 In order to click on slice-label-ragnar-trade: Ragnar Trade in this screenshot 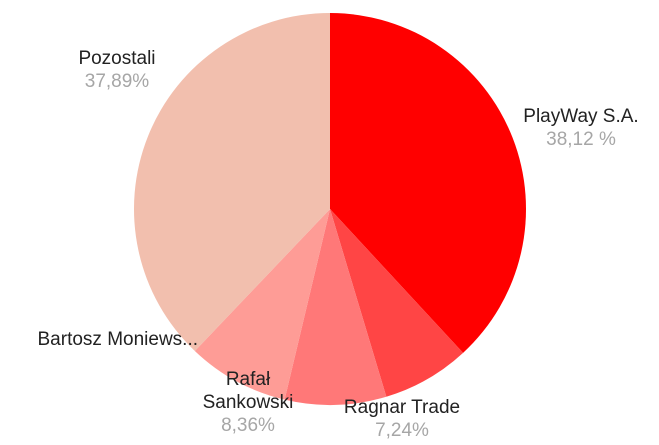, I will do `click(402, 407)`.